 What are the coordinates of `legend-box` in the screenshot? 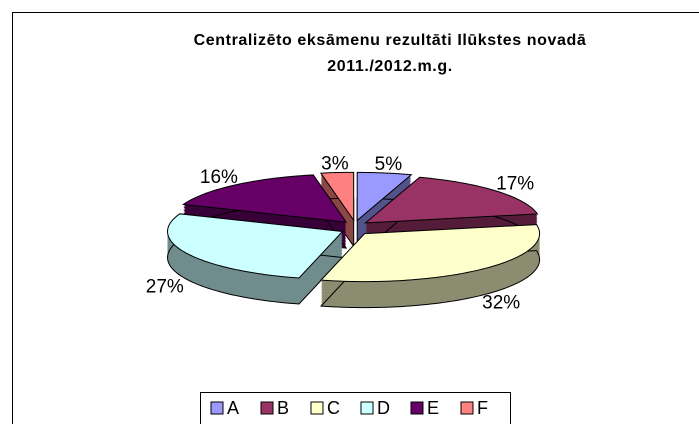 It's located at (355, 408).